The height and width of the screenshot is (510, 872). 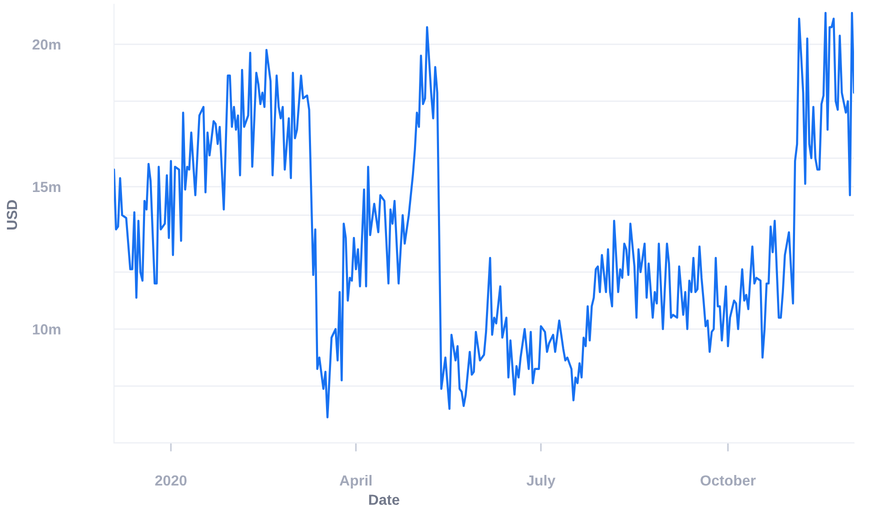 I want to click on x-axis-title: Date, so click(x=384, y=499).